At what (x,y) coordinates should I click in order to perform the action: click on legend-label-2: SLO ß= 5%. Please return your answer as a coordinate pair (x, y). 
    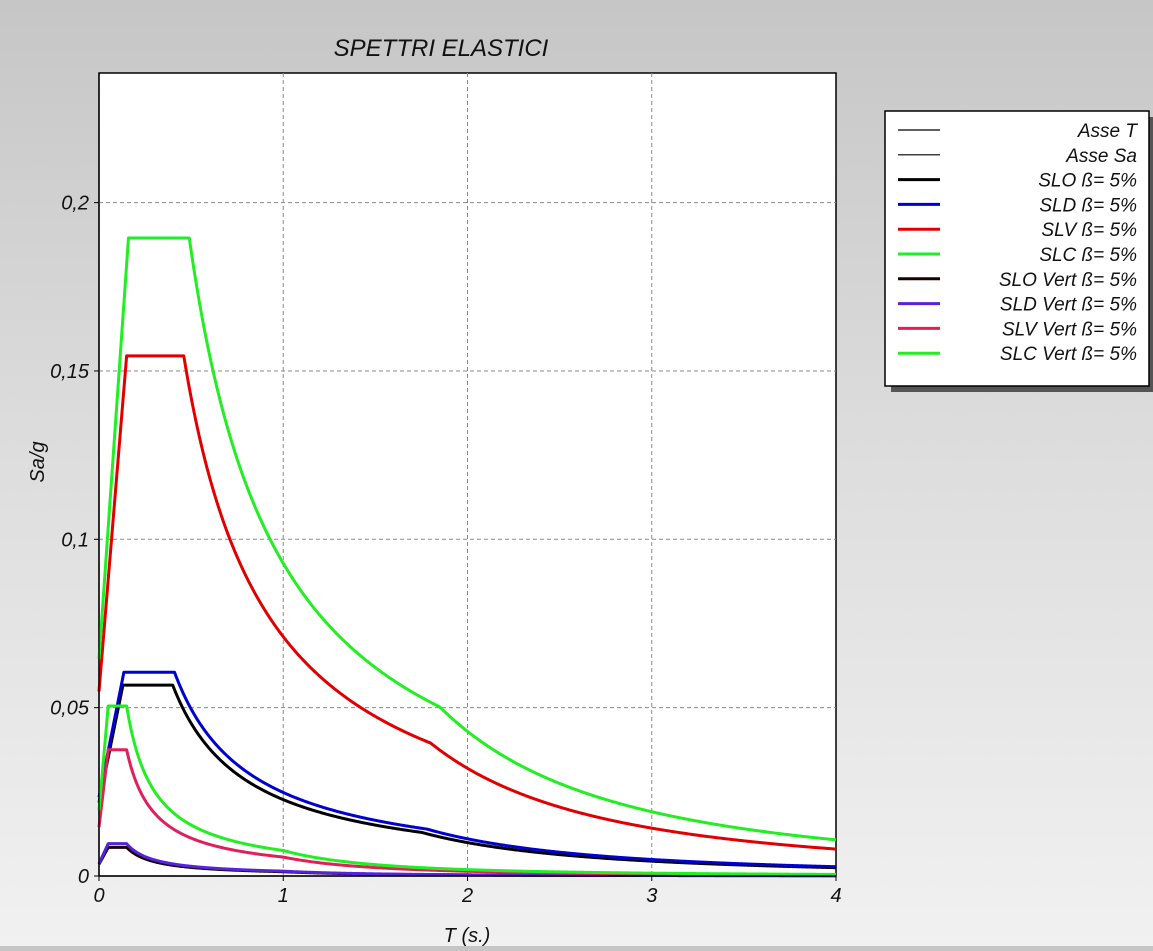
    Looking at the image, I should click on (1087, 181).